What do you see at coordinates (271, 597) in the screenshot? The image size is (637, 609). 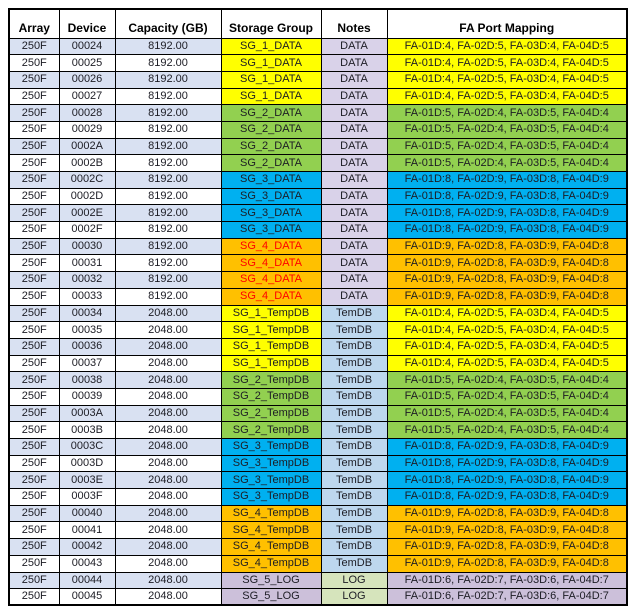 I see `cell-storage-group: SG_5_LOG` at bounding box center [271, 597].